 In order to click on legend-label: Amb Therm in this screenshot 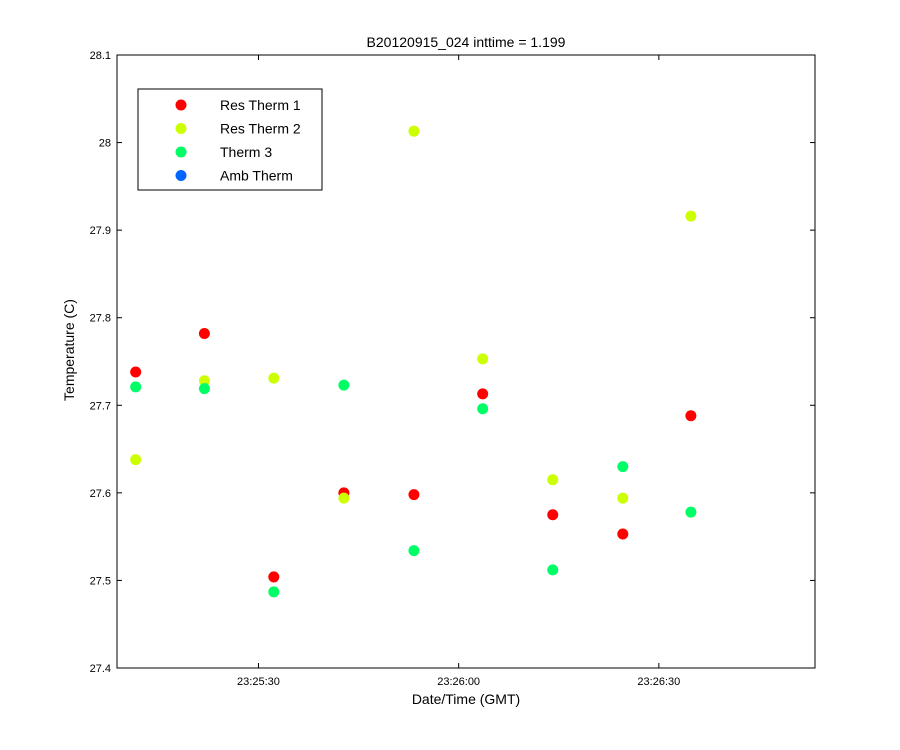, I will do `click(256, 176)`.